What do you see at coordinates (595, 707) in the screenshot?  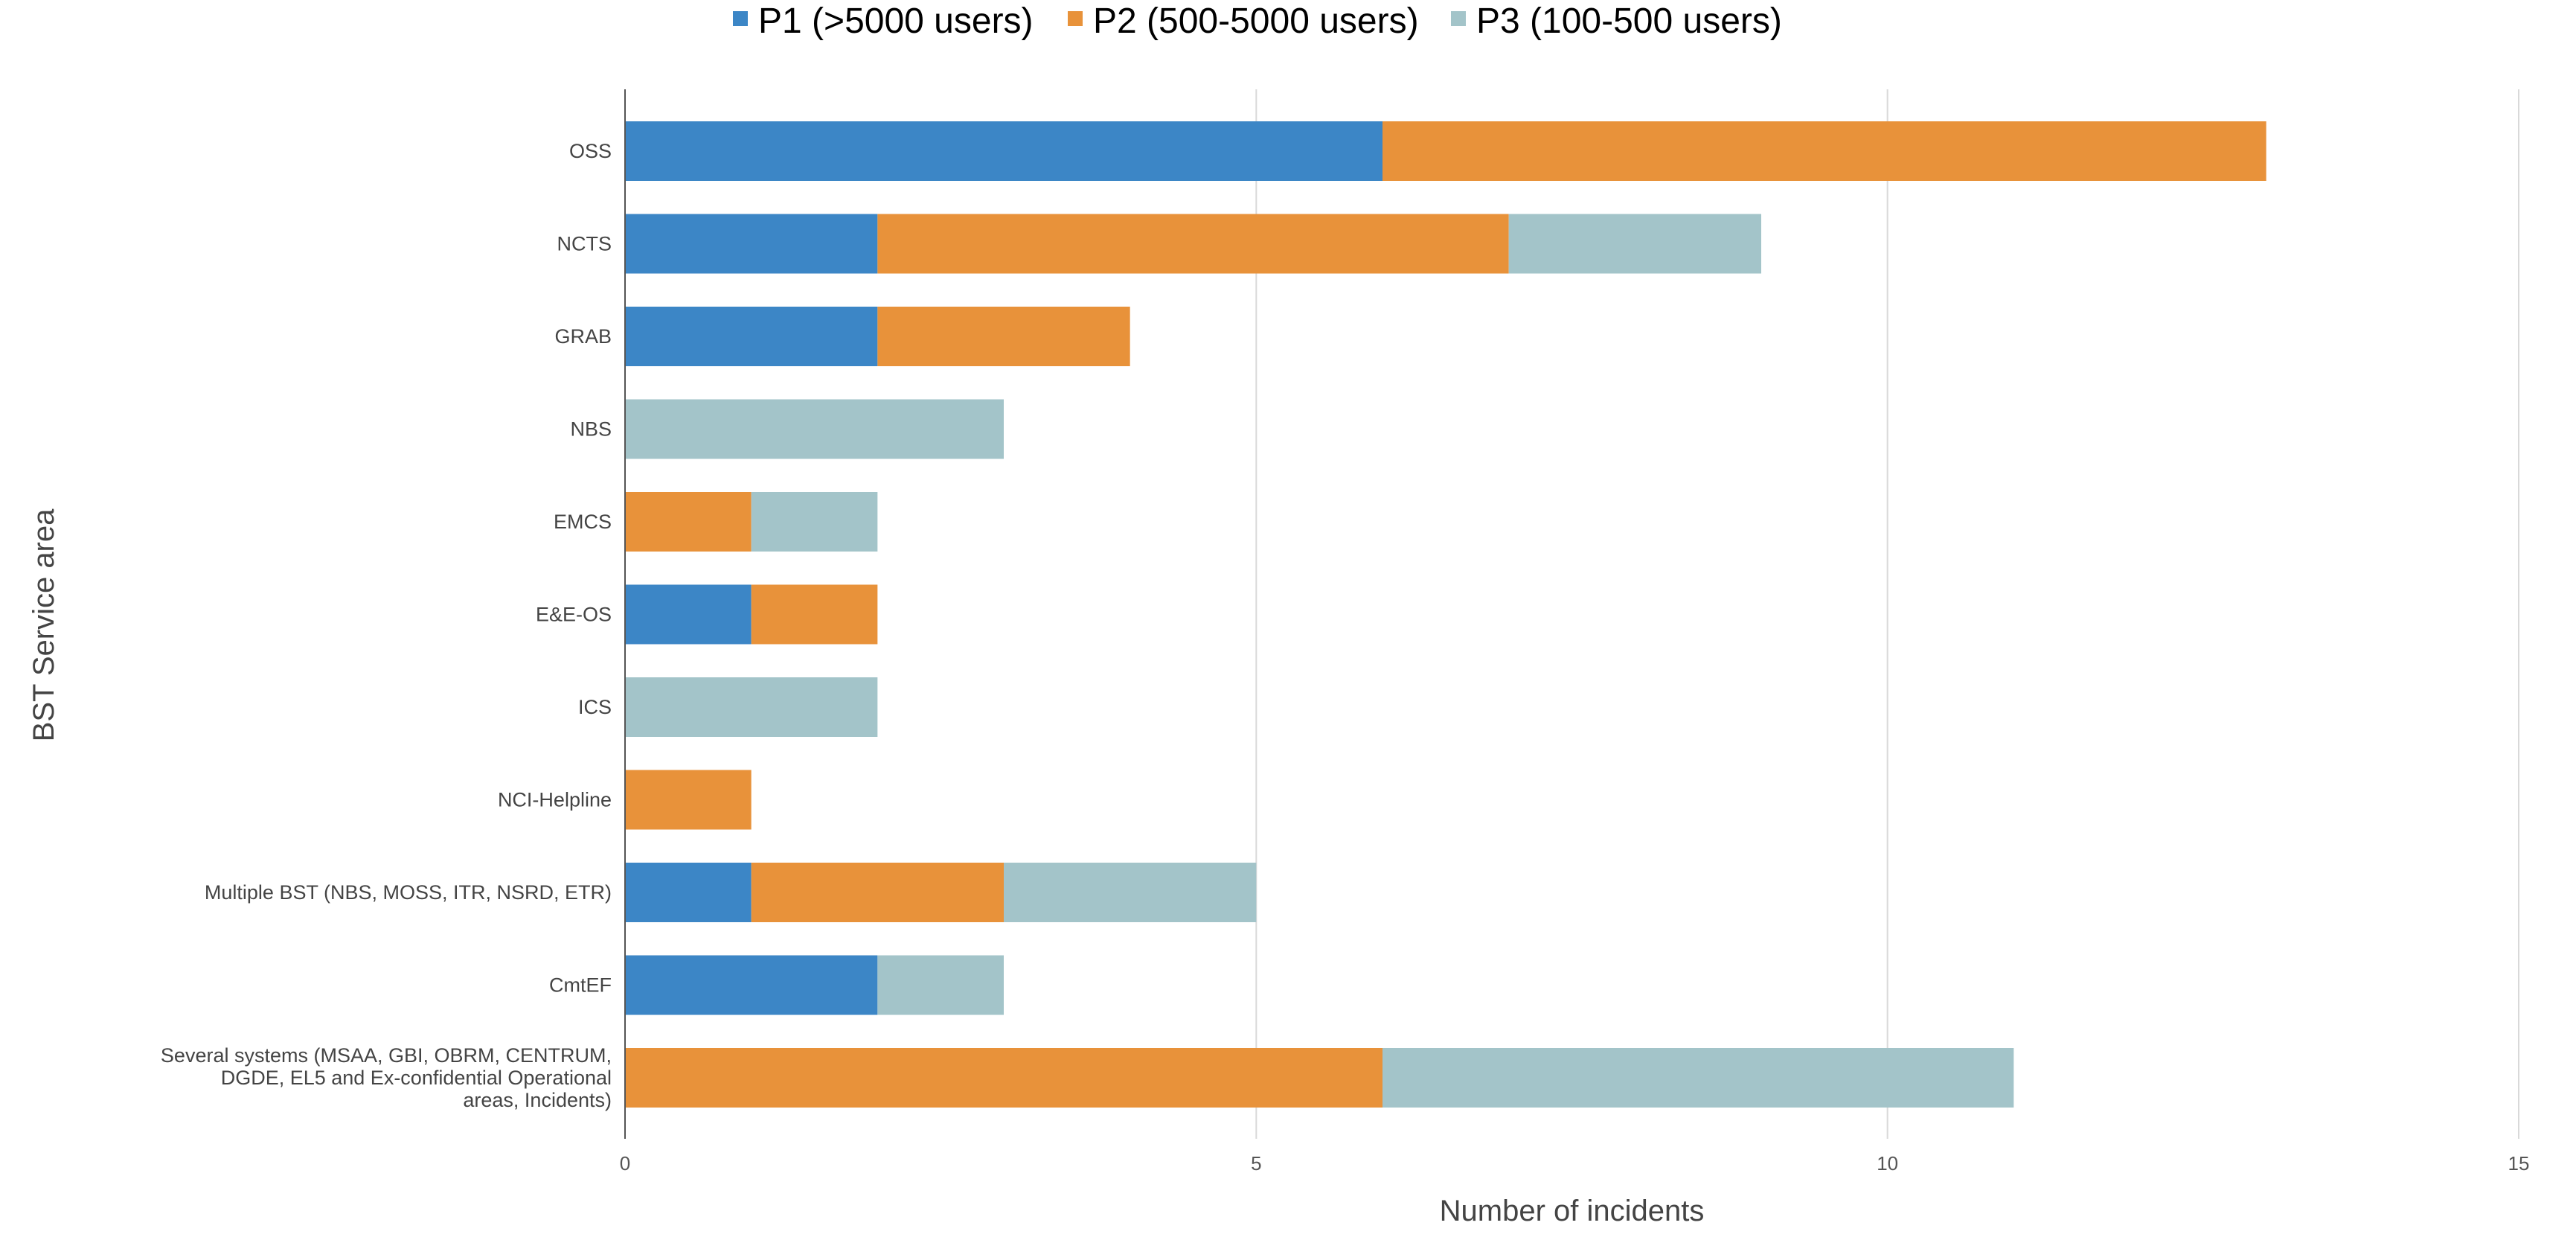 I see `category-label-7: ICS` at bounding box center [595, 707].